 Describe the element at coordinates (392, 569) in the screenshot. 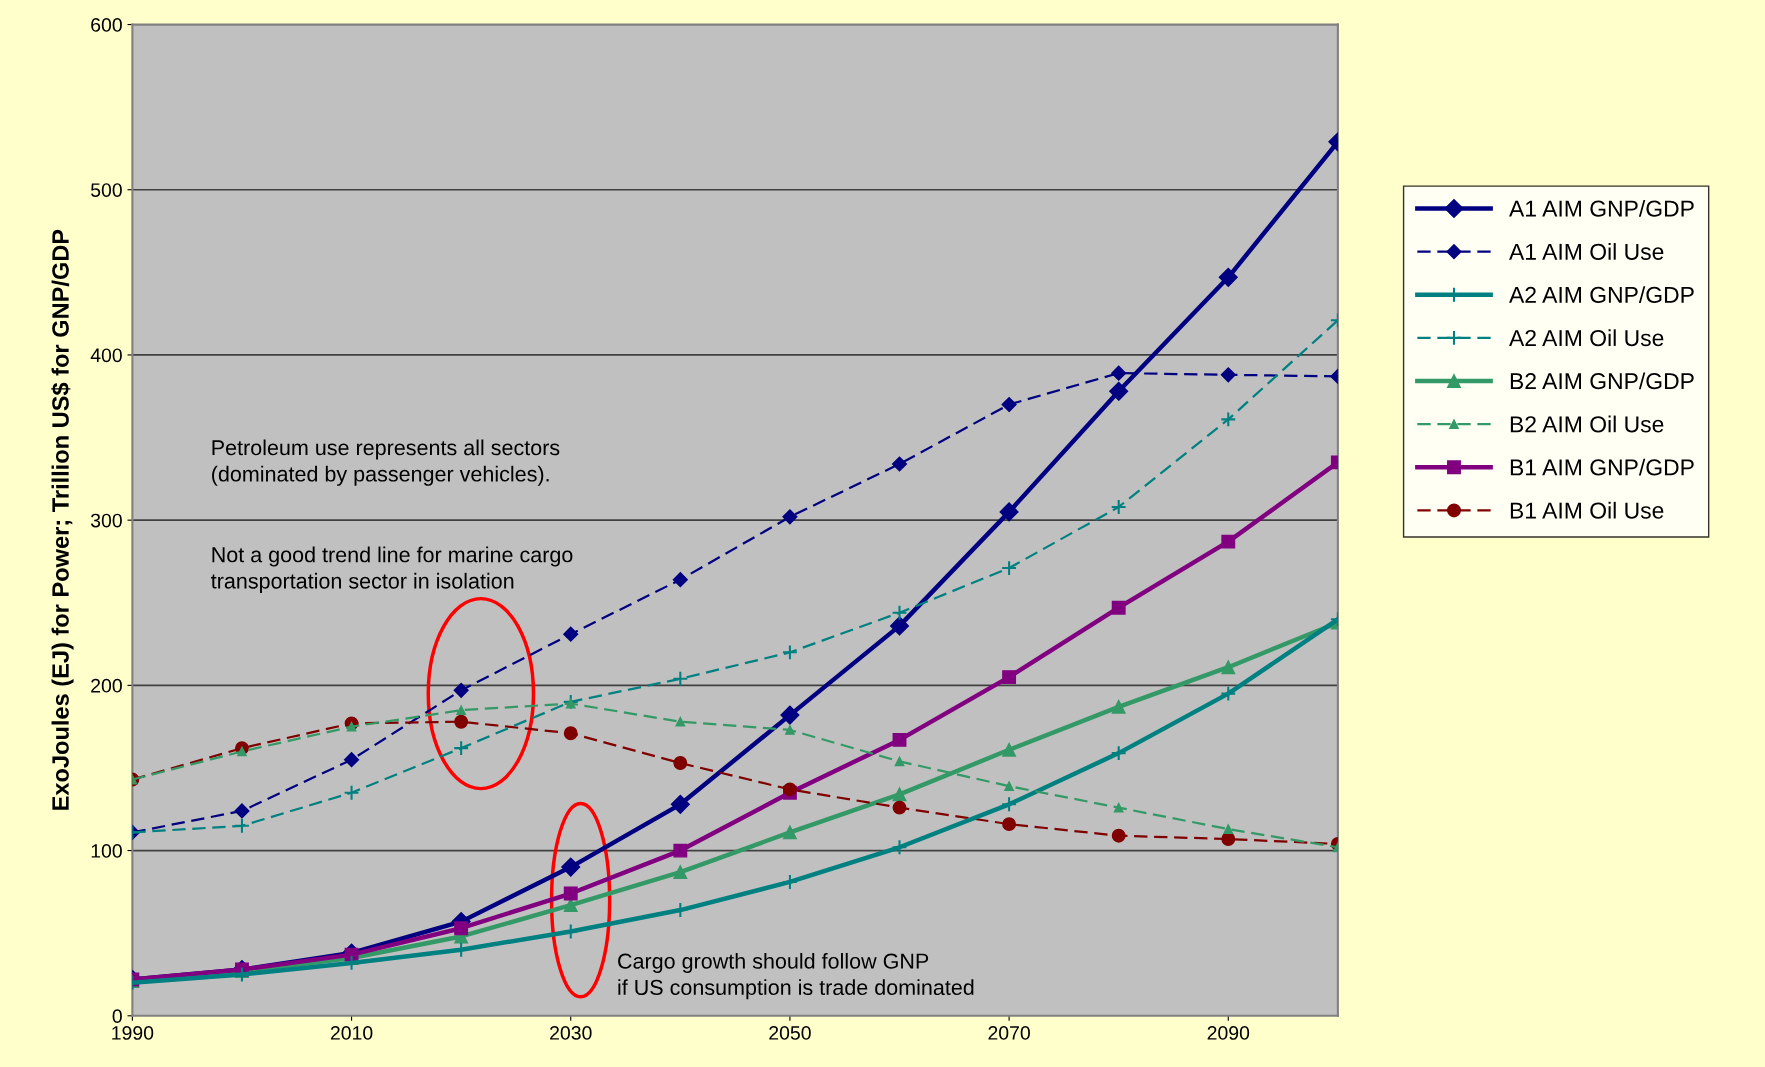

I see `annotation: Not a good trend line for marine cargo transportation sector in isolation` at that location.